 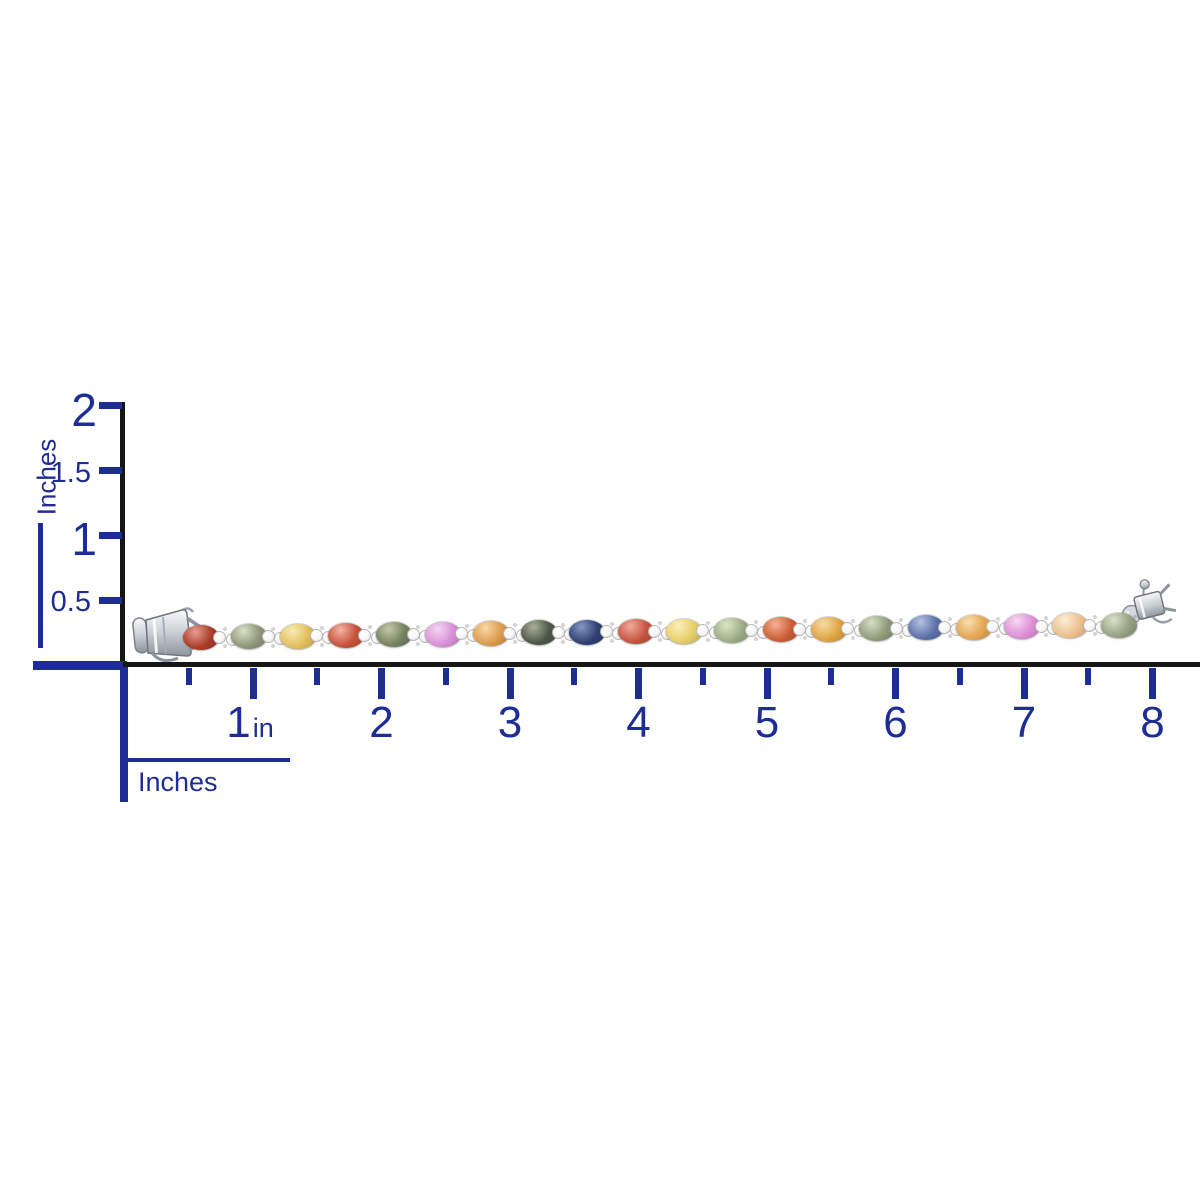 I want to click on h-tick-number: 8, so click(x=1152, y=722).